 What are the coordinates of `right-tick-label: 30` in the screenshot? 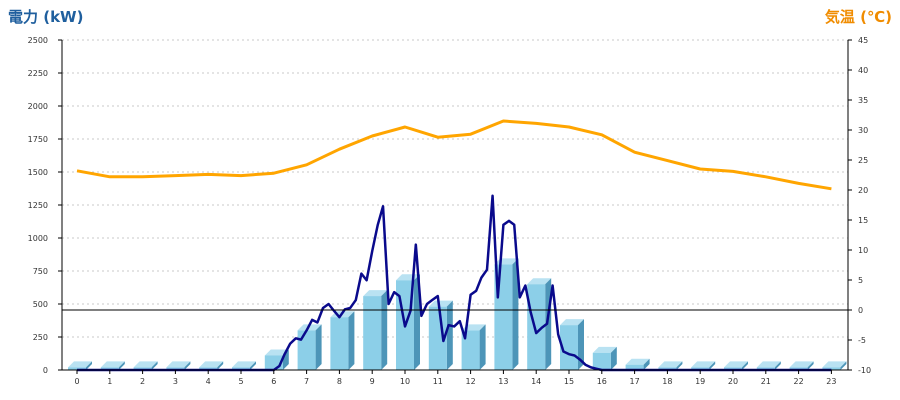 It's located at (863, 130).